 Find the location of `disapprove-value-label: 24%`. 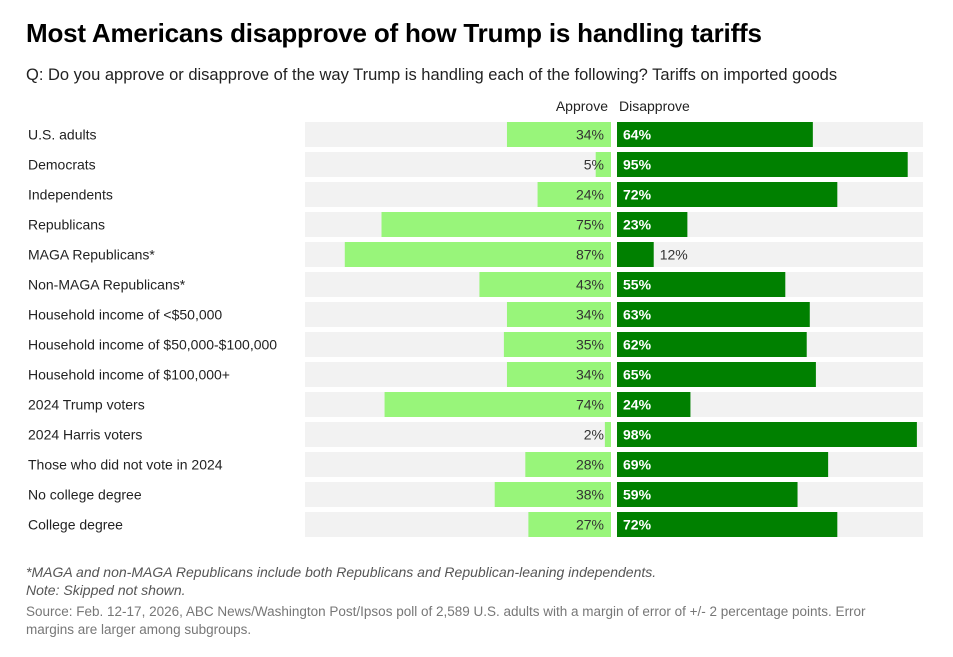

disapprove-value-label: 24% is located at coordinates (637, 405).